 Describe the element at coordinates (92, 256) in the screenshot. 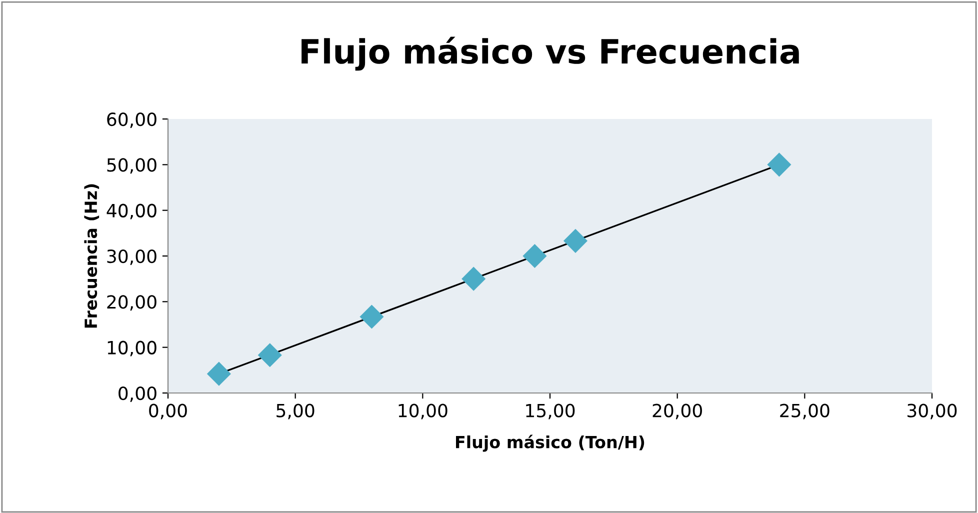

I see `y-axis-title: Frecuencia (Hz)` at that location.